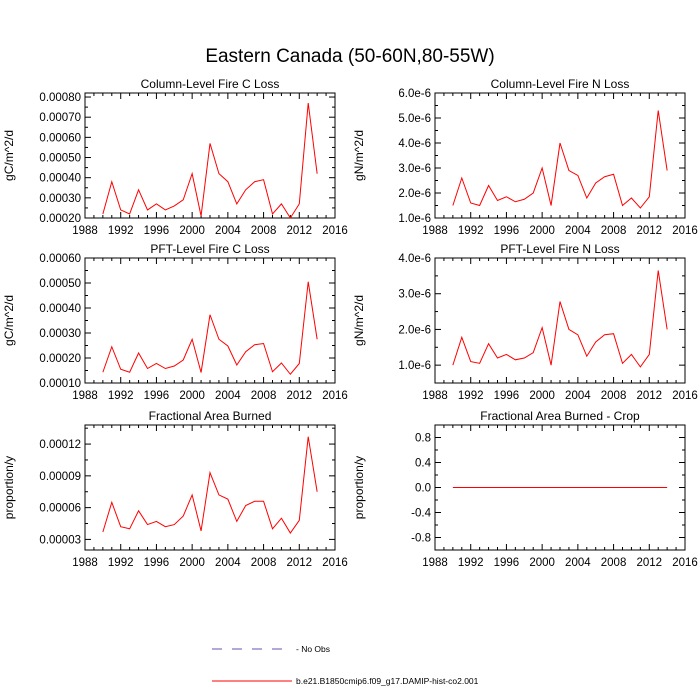  What do you see at coordinates (349, 56) in the screenshot?
I see `figure-title: Eastern Canada (50-60N,80-55W)` at bounding box center [349, 56].